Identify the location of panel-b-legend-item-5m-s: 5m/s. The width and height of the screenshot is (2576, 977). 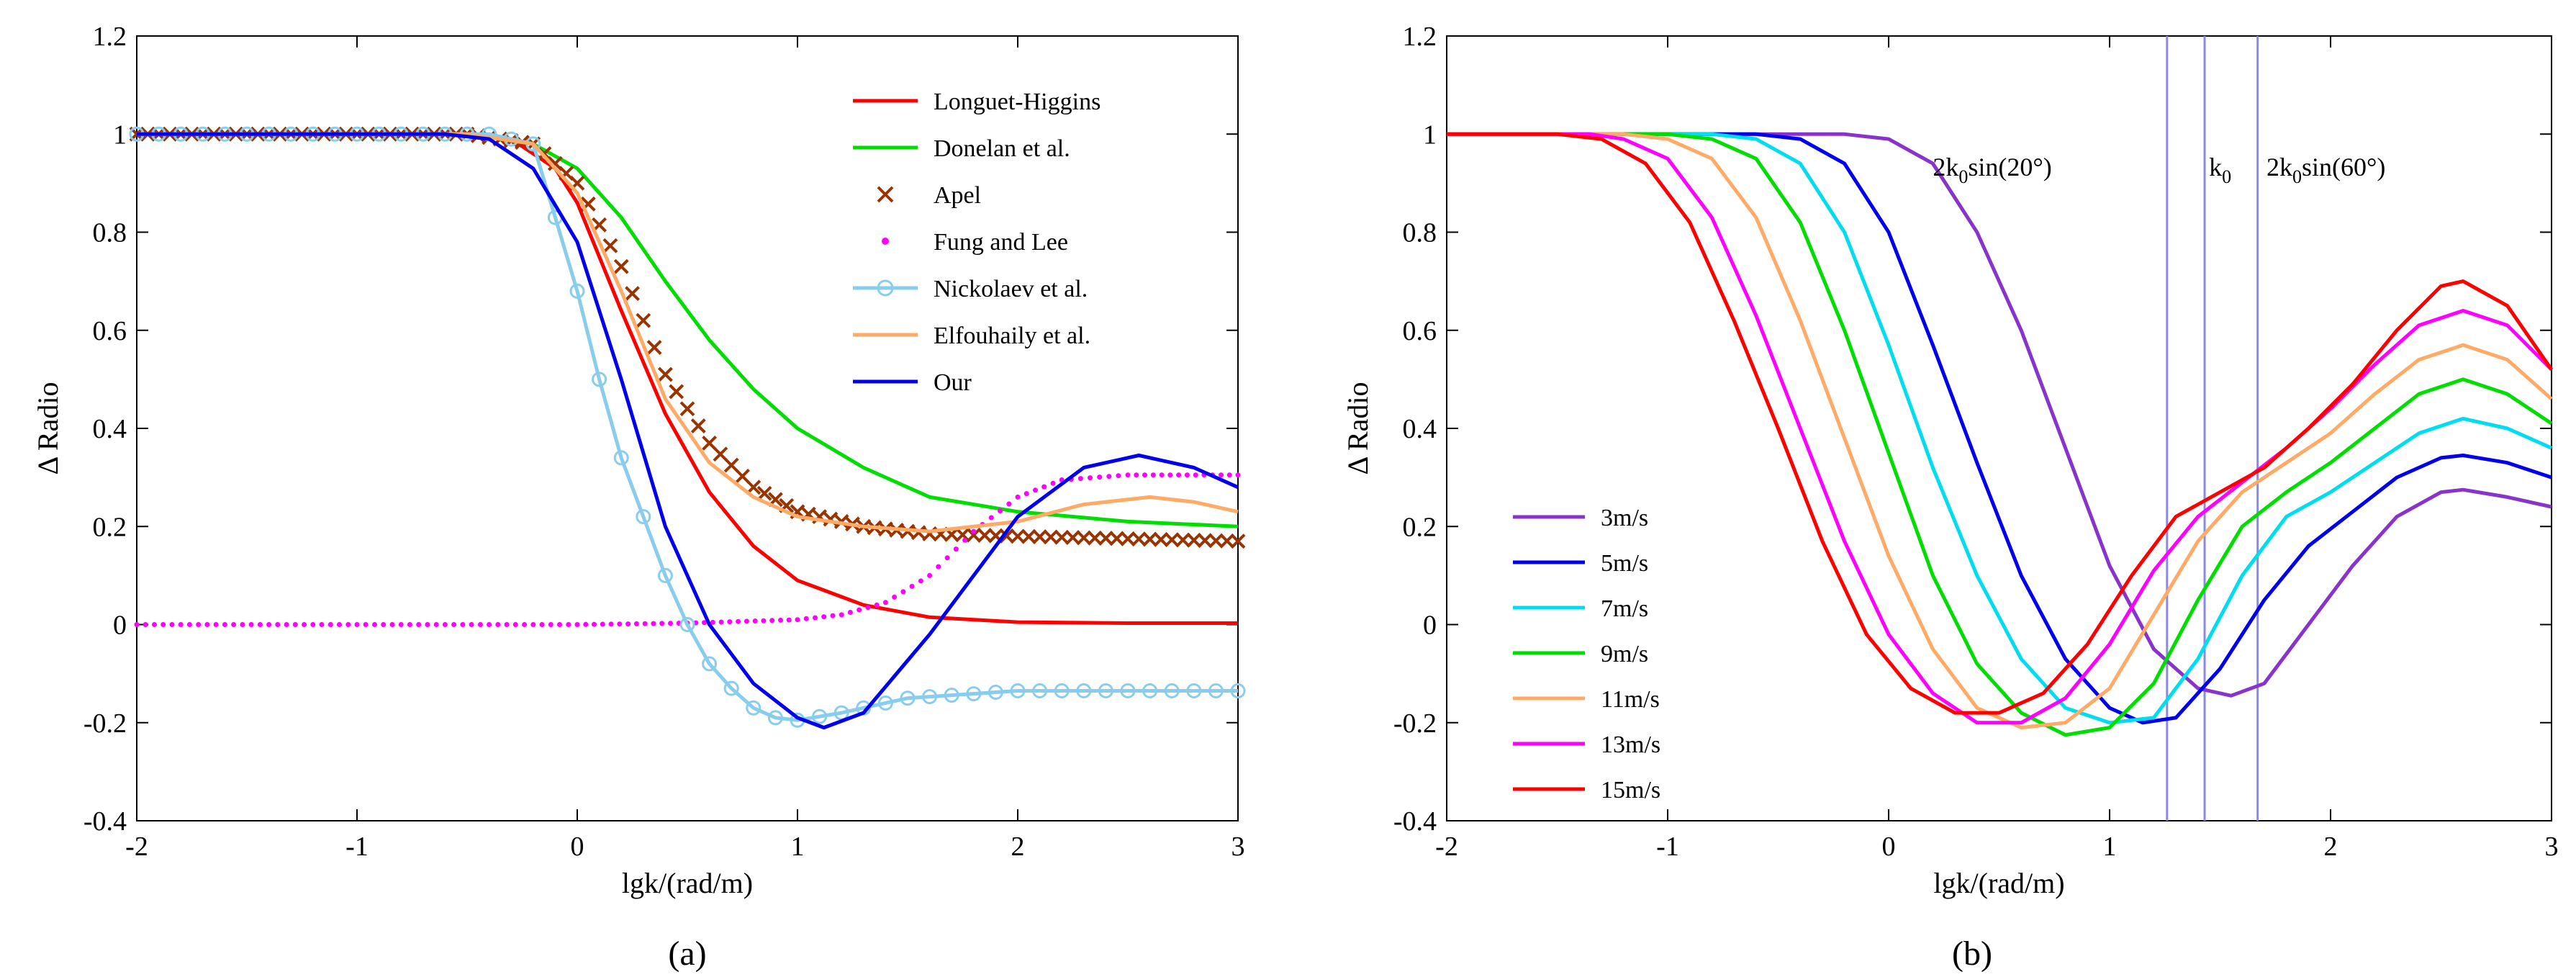
(1581, 563).